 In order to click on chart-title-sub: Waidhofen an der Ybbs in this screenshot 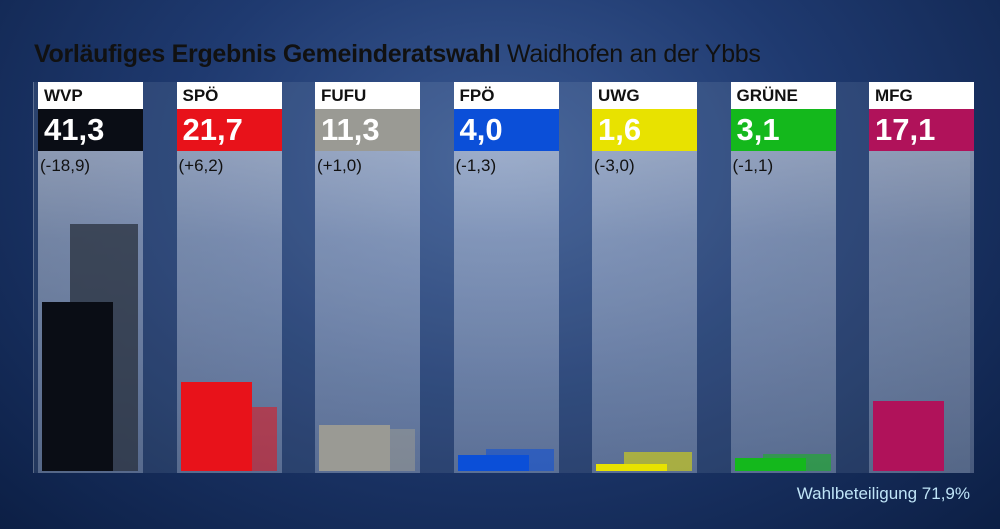, I will do `click(634, 54)`.